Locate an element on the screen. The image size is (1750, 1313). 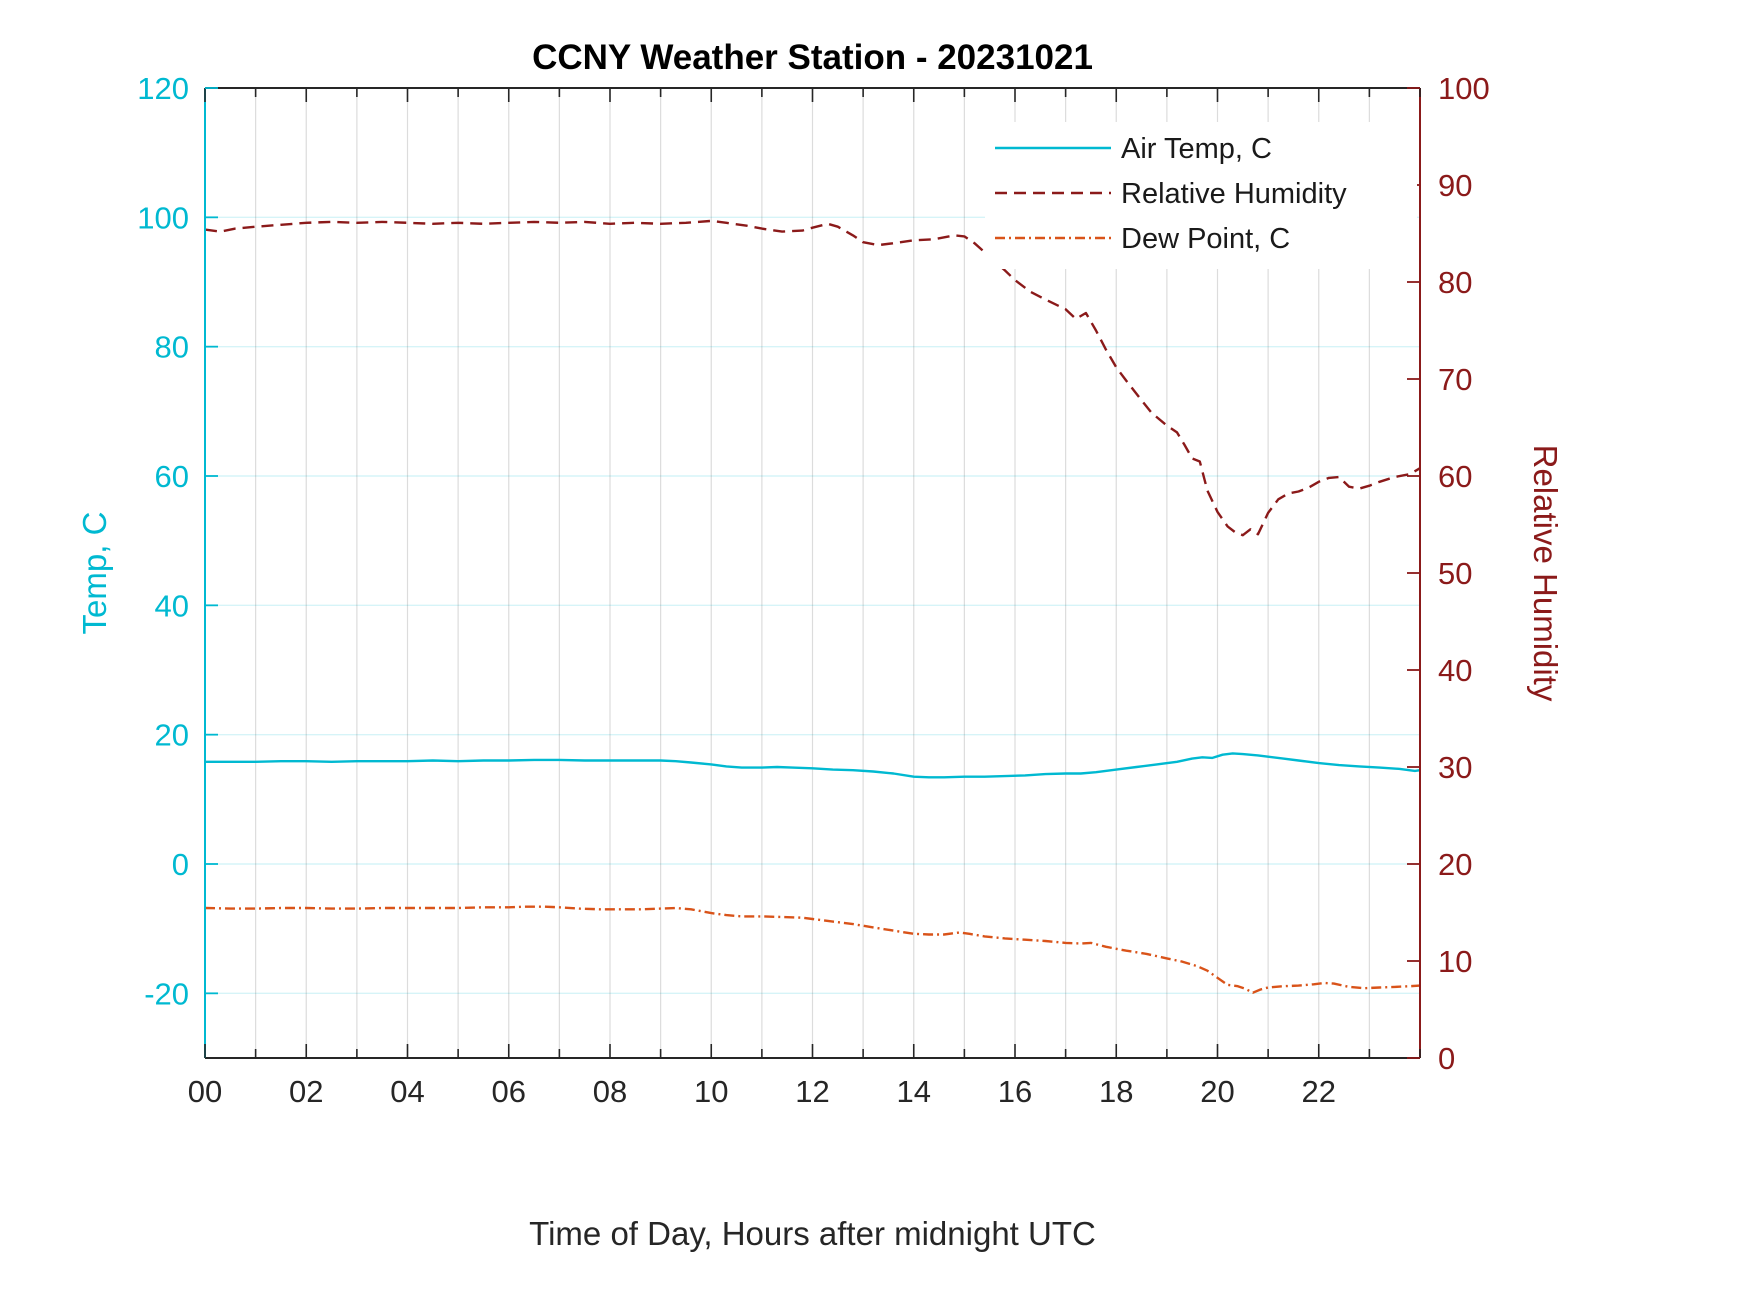
right-y-tick-label: 50 is located at coordinates (1455, 573).